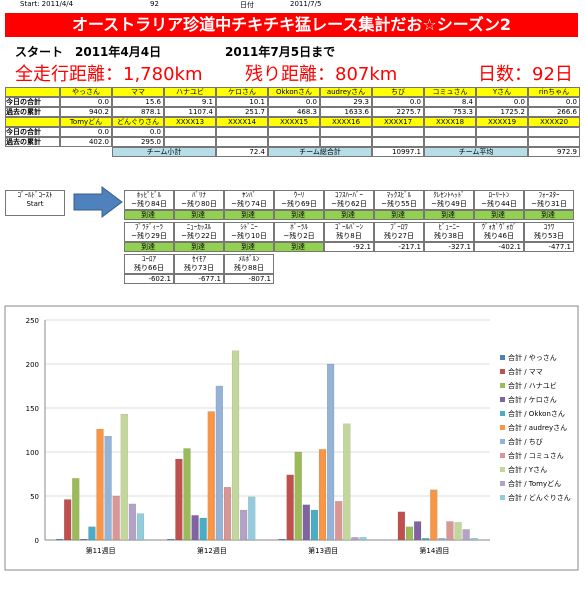 The width and height of the screenshot is (585, 600). Describe the element at coordinates (398, 112) in the screenshot. I see `value-cell: 2275.7` at that location.